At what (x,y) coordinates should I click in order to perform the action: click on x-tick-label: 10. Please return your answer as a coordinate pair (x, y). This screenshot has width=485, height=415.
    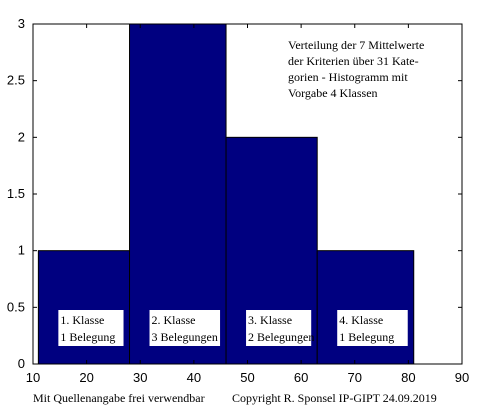
    Looking at the image, I should click on (33, 377).